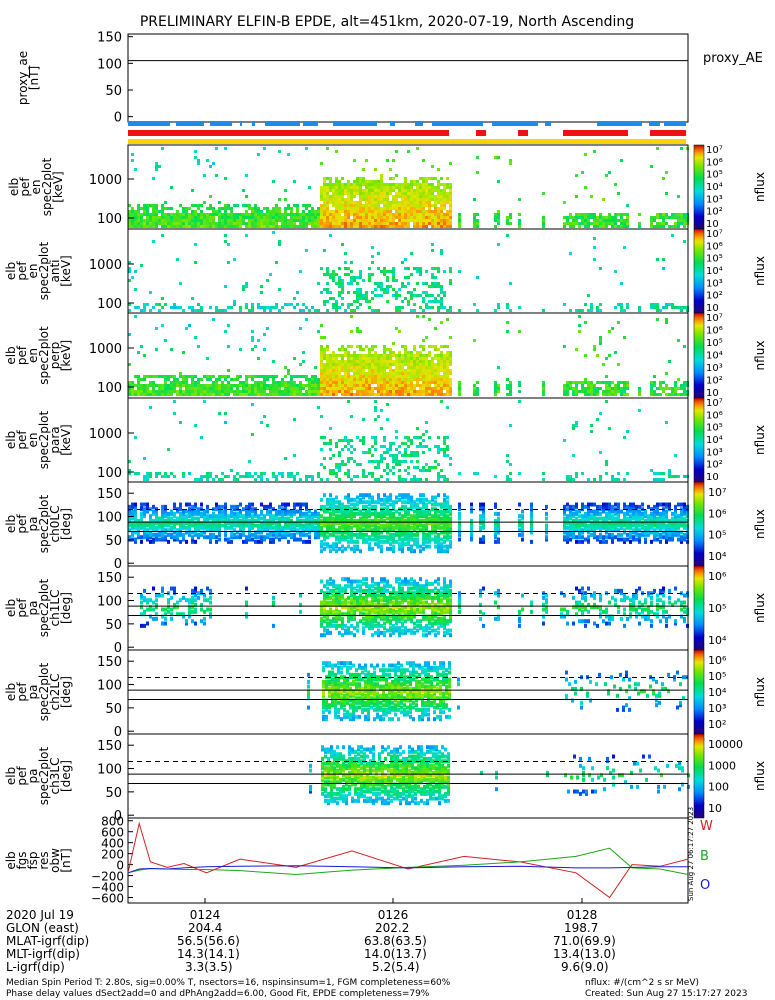  Describe the element at coordinates (105, 349) in the screenshot. I see `ytick-label: 1000` at that location.